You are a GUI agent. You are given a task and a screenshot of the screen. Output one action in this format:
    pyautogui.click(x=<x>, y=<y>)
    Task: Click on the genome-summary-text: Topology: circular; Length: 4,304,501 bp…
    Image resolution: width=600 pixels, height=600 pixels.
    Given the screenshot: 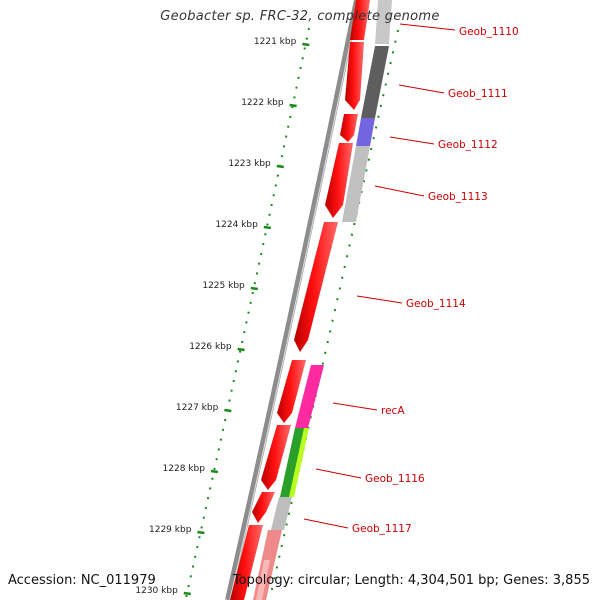 What is the action you would take?
    pyautogui.click(x=411, y=580)
    